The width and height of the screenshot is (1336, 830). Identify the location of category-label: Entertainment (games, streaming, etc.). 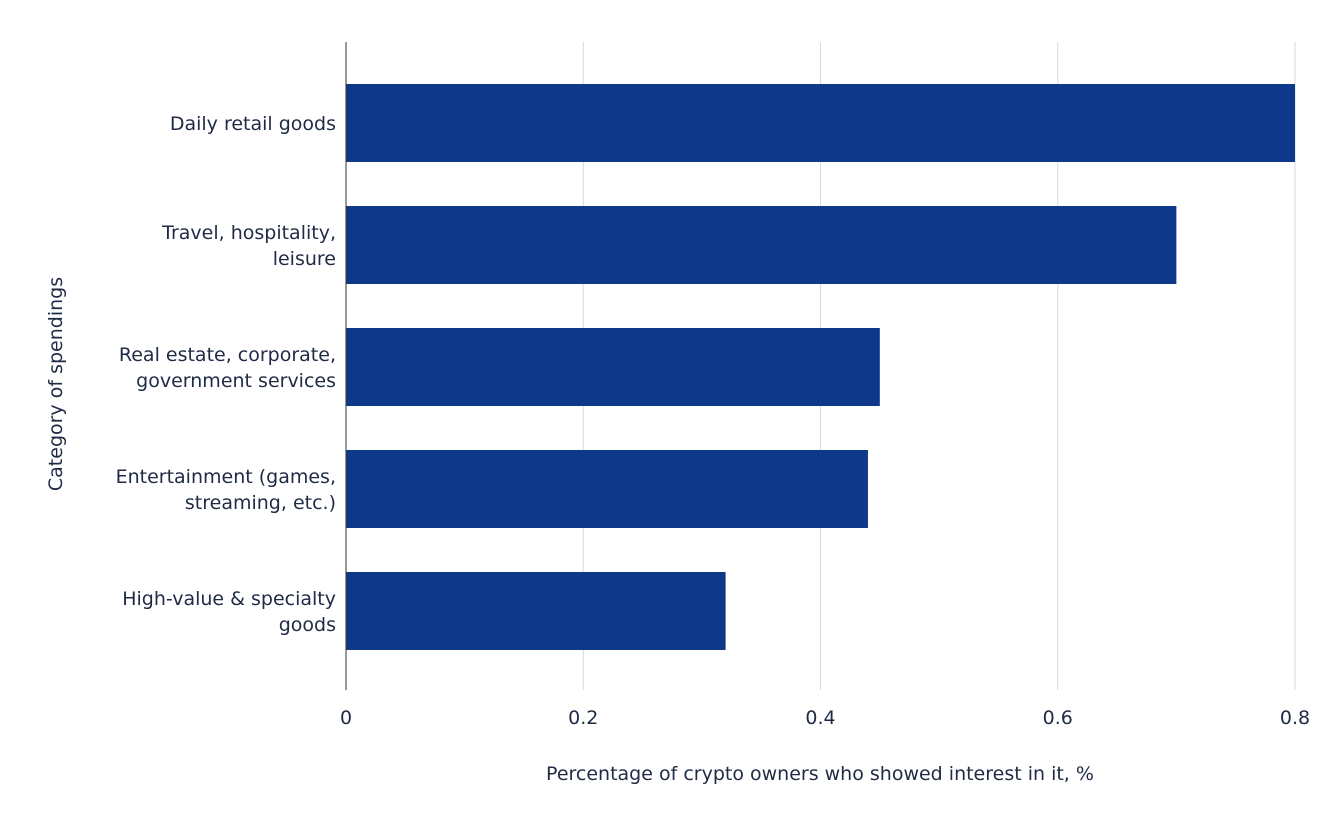
(226, 490).